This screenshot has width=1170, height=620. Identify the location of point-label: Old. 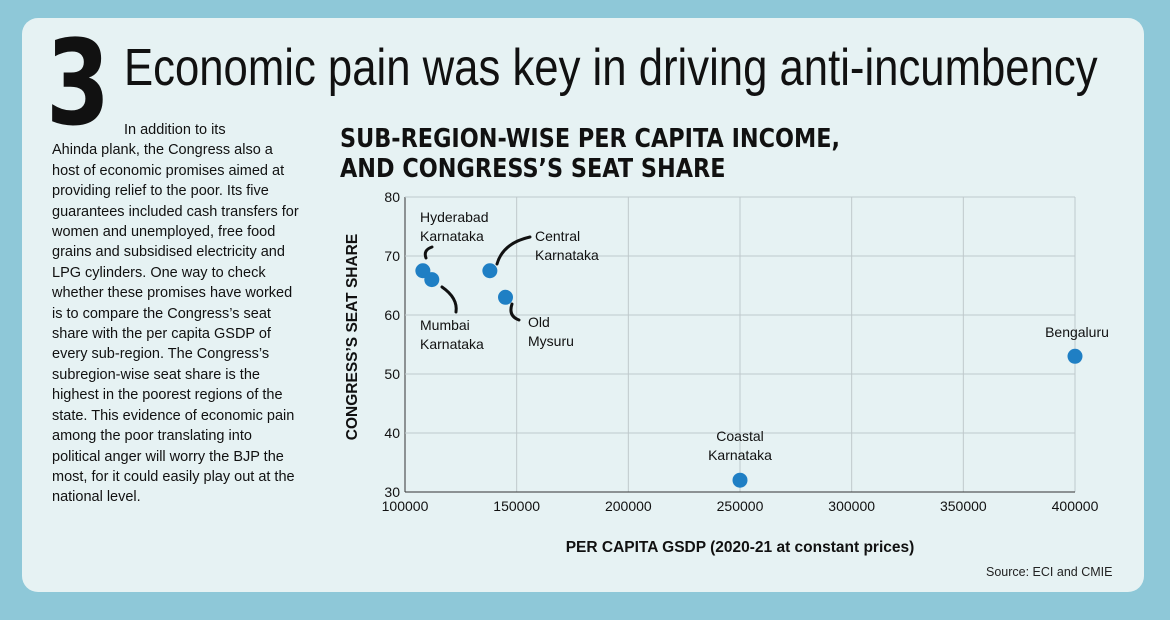
(539, 322).